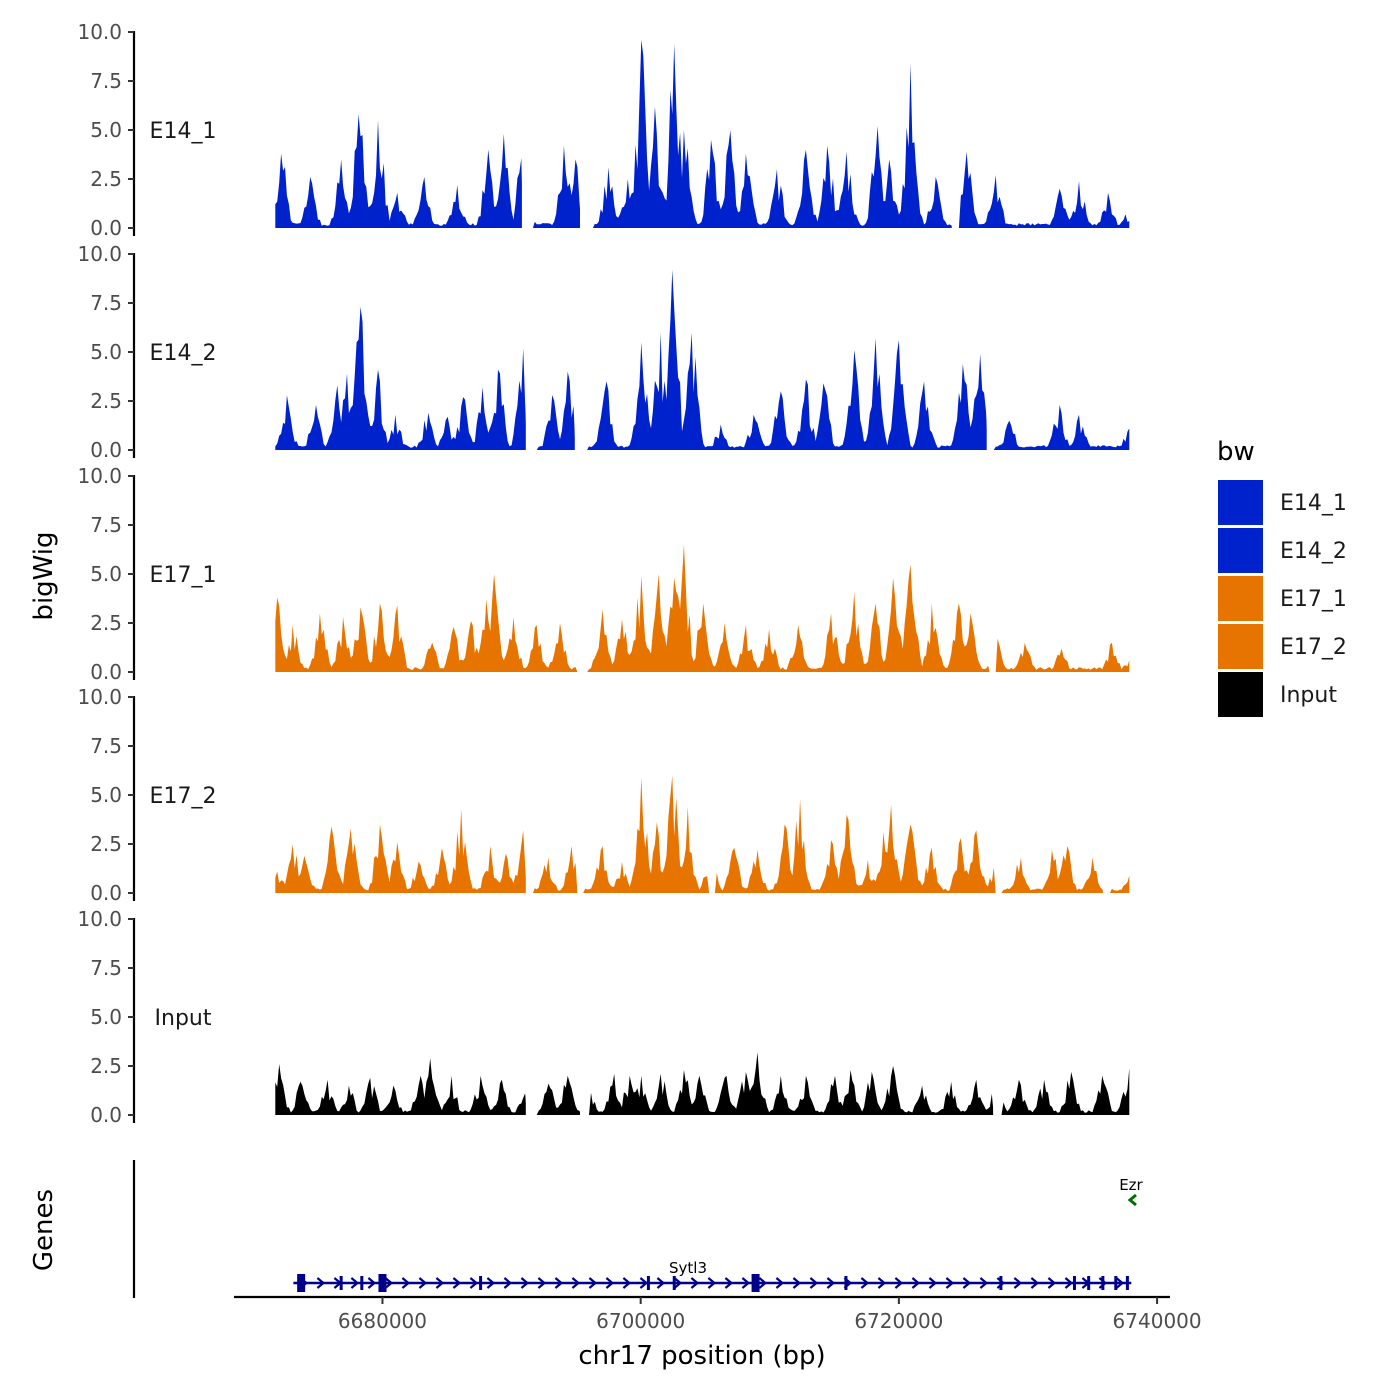 Image resolution: width=1400 pixels, height=1400 pixels. Describe the element at coordinates (1282, 646) in the screenshot. I see `legend-entry-e17_2: E17_2` at that location.